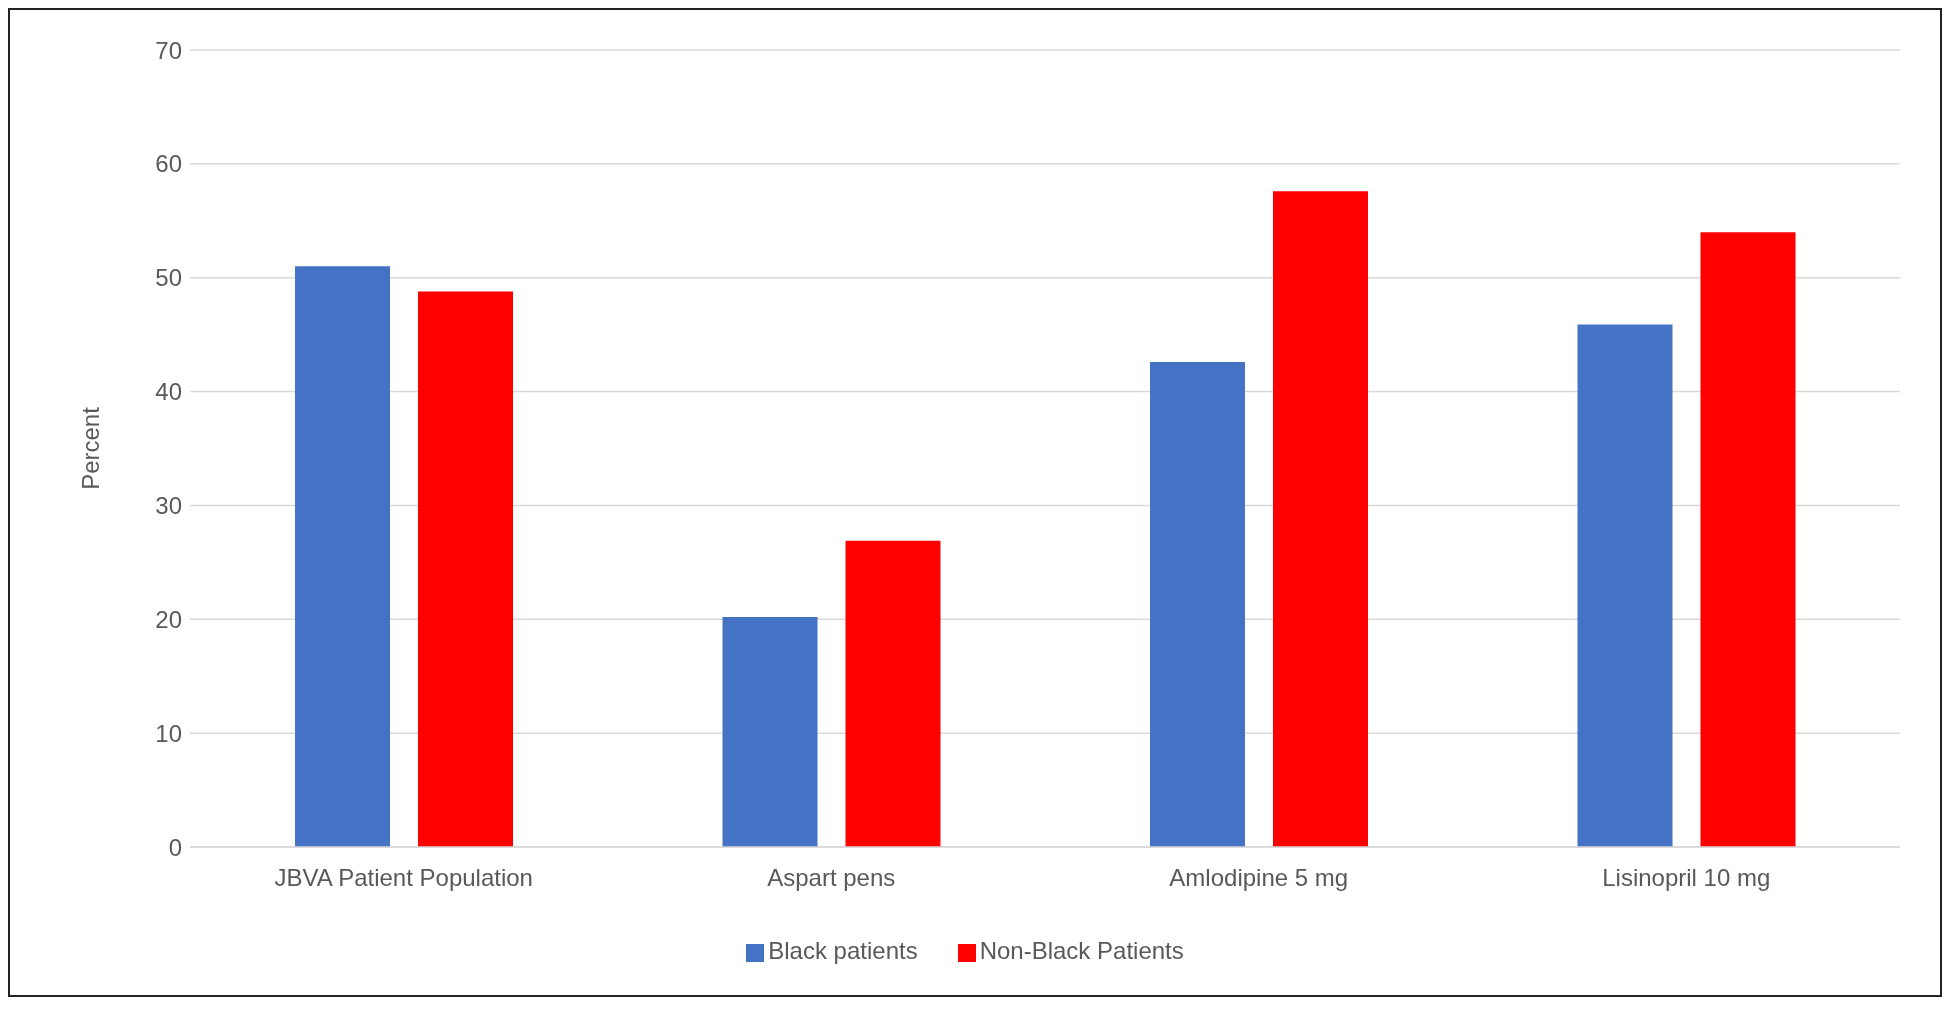  Describe the element at coordinates (1259, 878) in the screenshot. I see `x-tick-label: Amlodipine 5 mg` at that location.